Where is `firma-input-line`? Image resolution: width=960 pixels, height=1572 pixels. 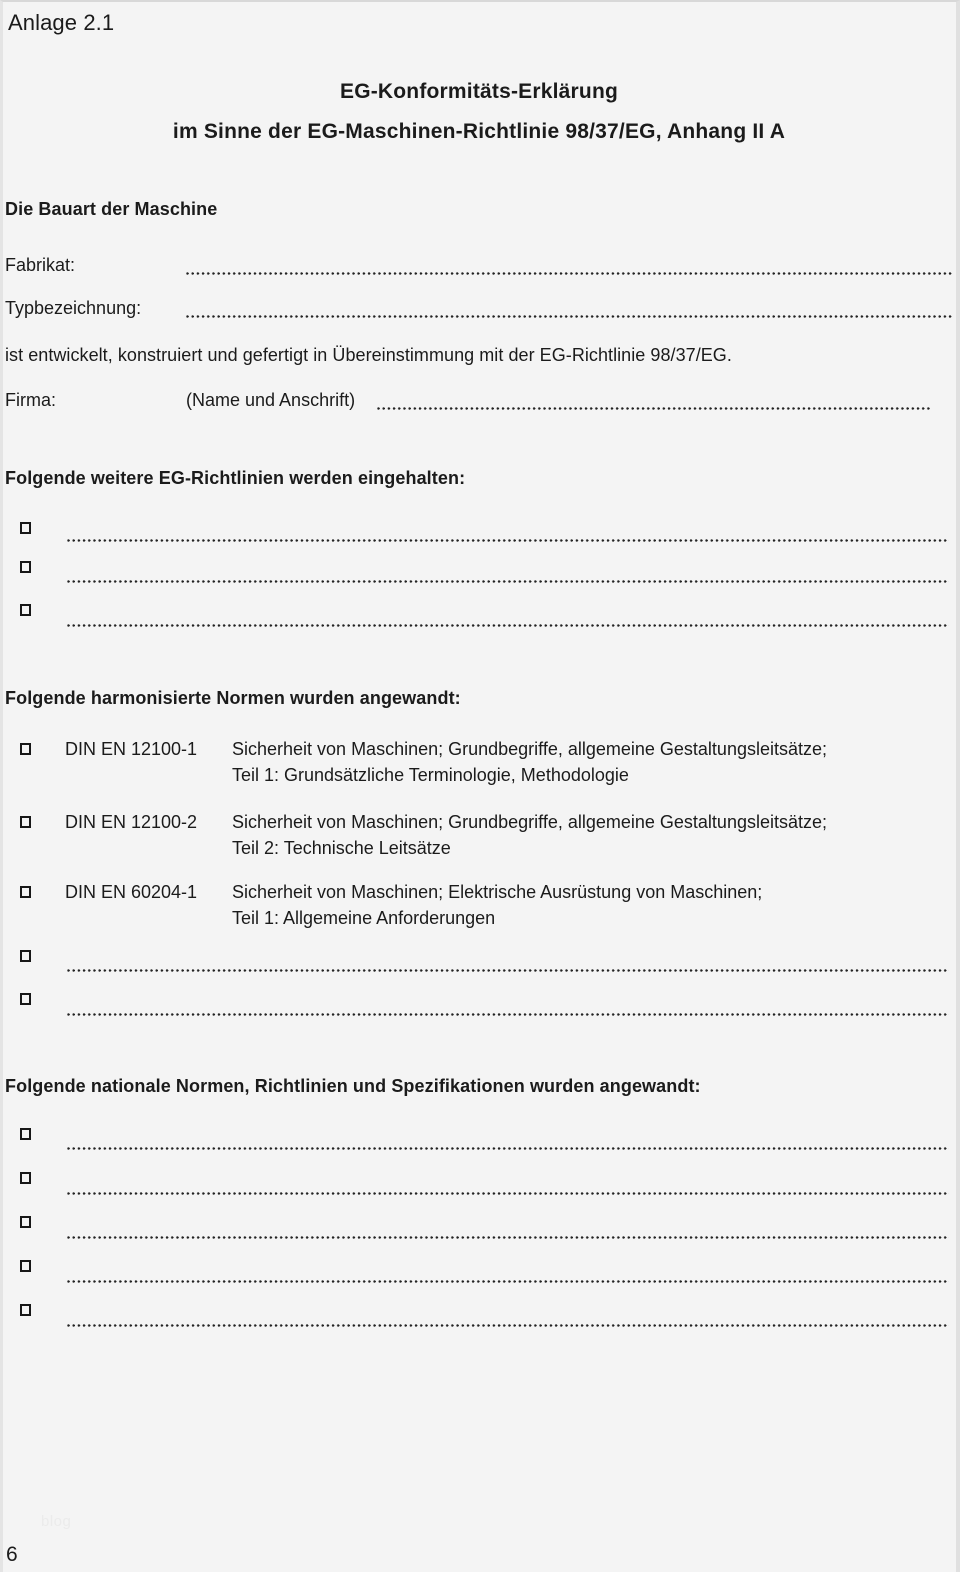 firma-input-line is located at coordinates (654, 408).